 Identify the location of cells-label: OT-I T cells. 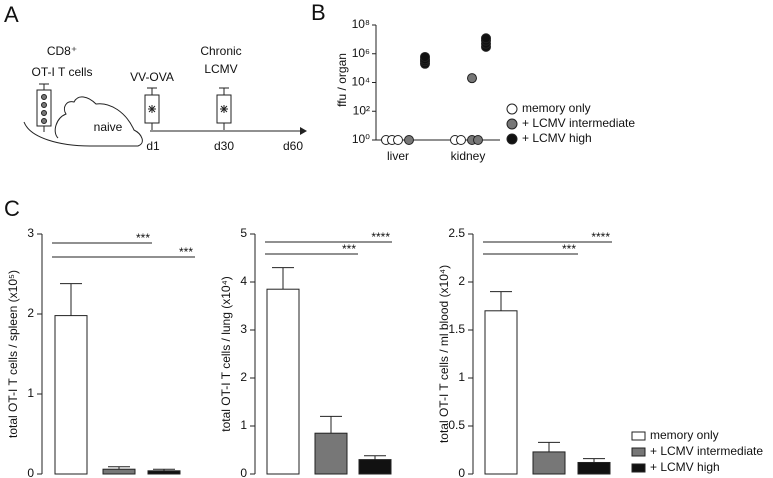
(62, 72).